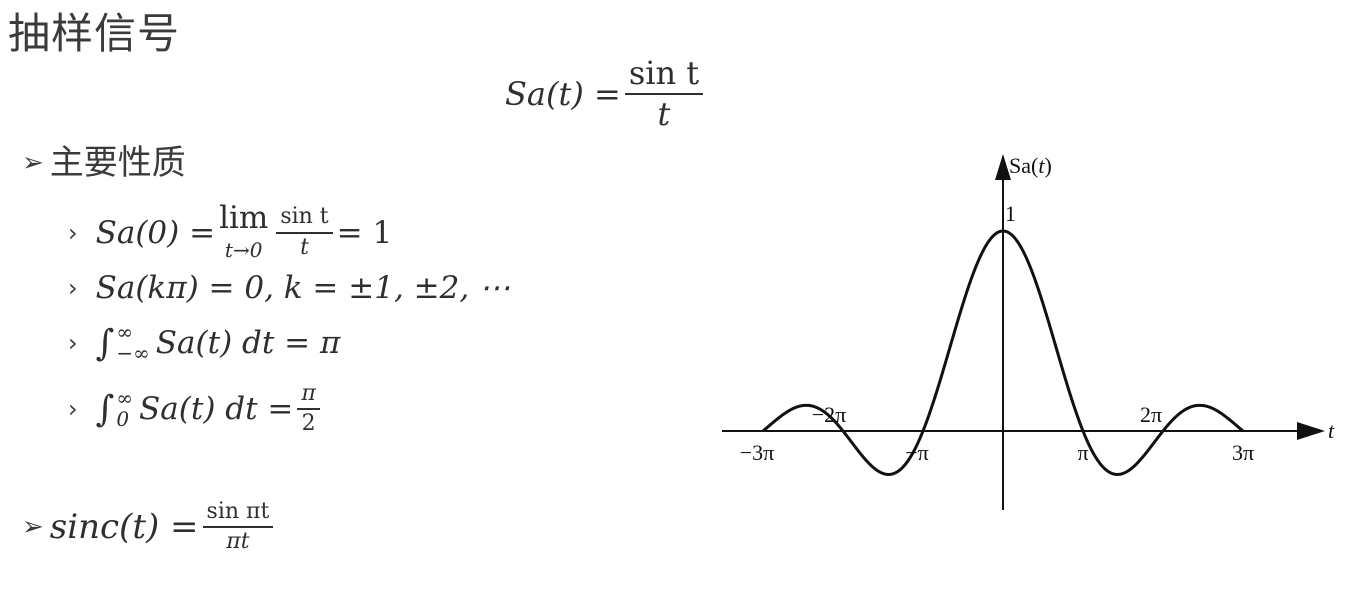 The width and height of the screenshot is (1352, 590). I want to click on sa-denominator: t, so click(664, 114).